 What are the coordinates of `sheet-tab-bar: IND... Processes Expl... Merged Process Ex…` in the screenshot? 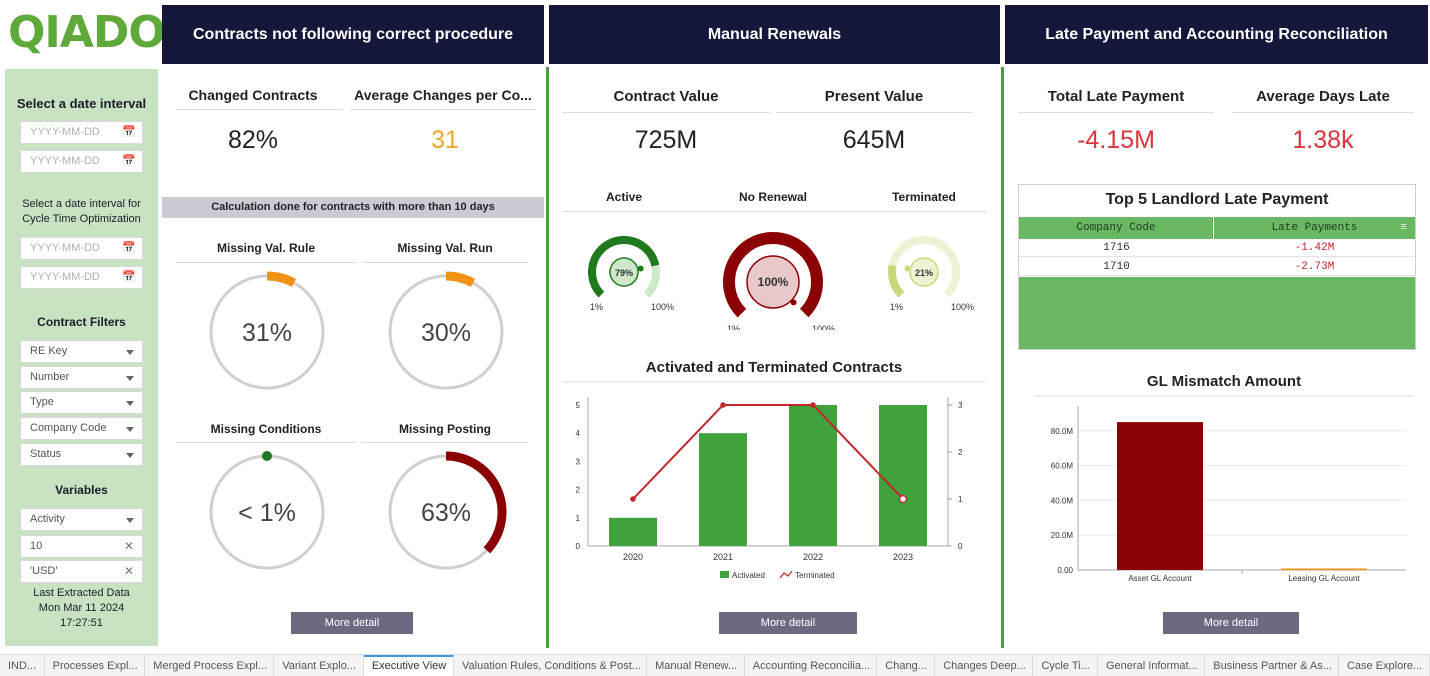 It's located at (715, 665).